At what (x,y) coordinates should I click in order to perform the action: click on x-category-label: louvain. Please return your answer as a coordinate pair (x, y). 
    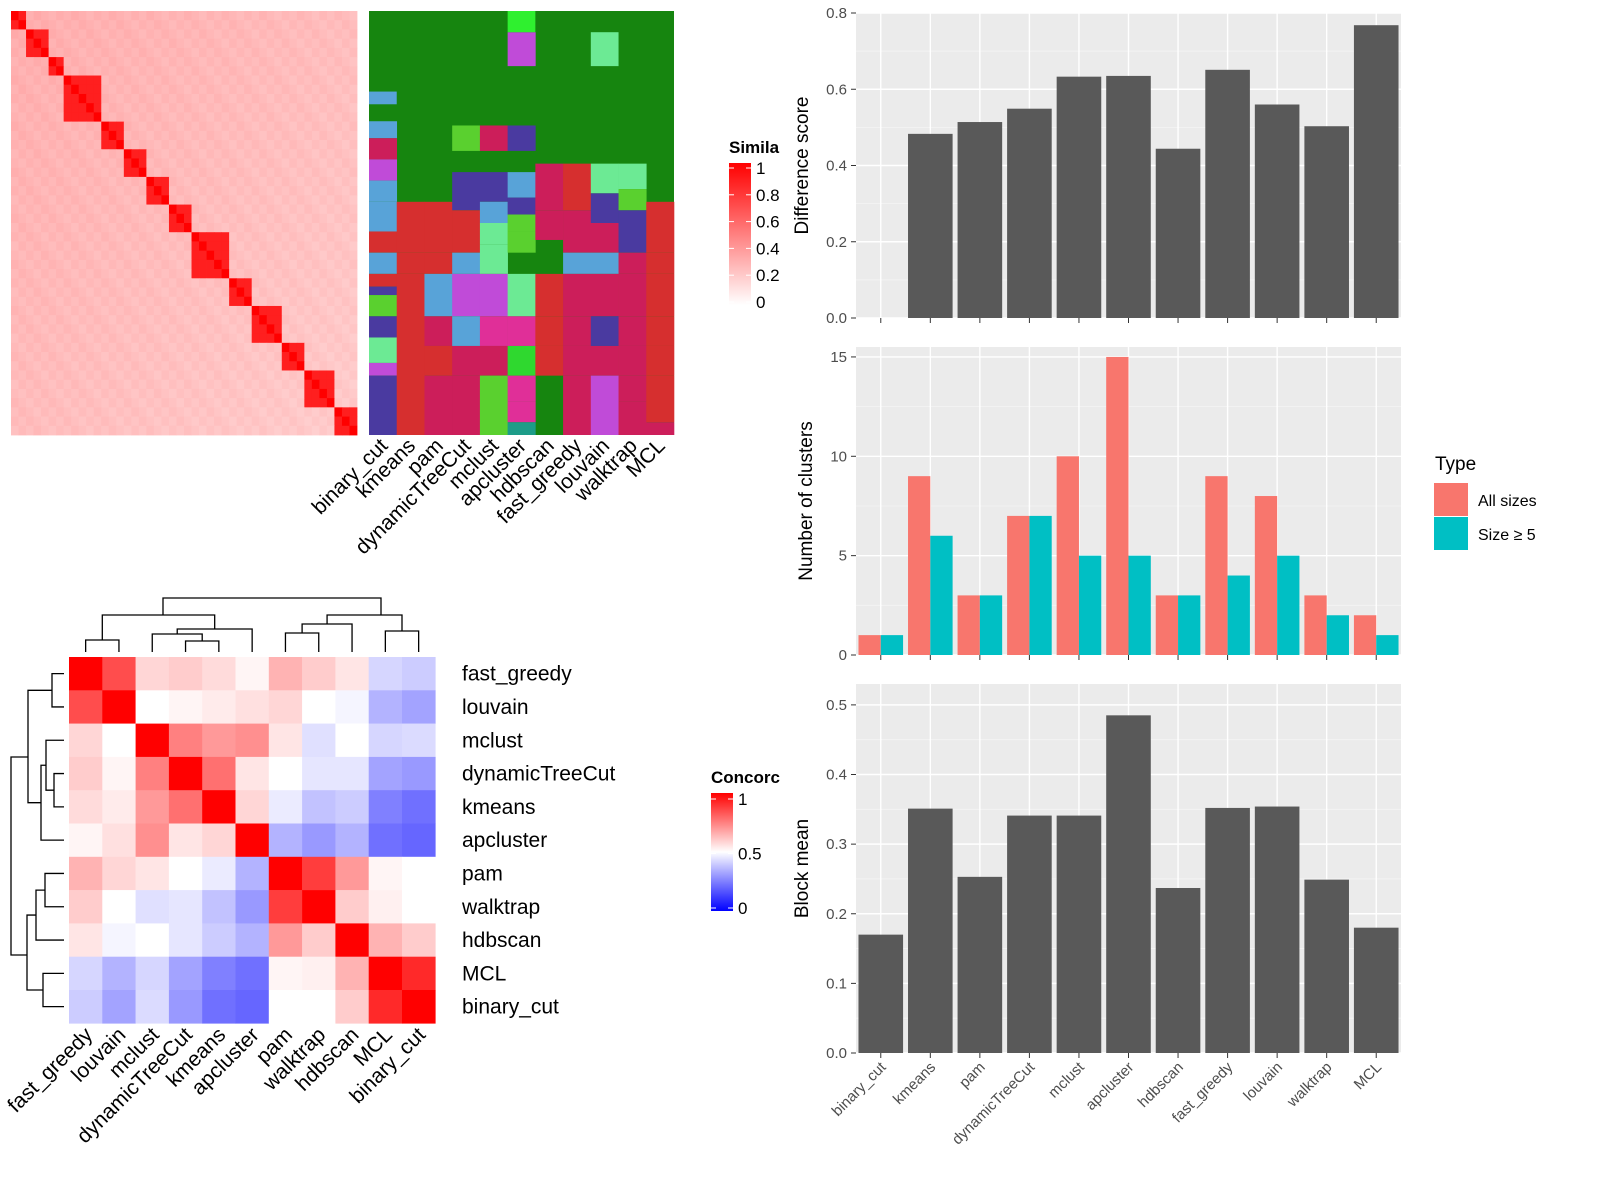
    Looking at the image, I should click on (1263, 1082).